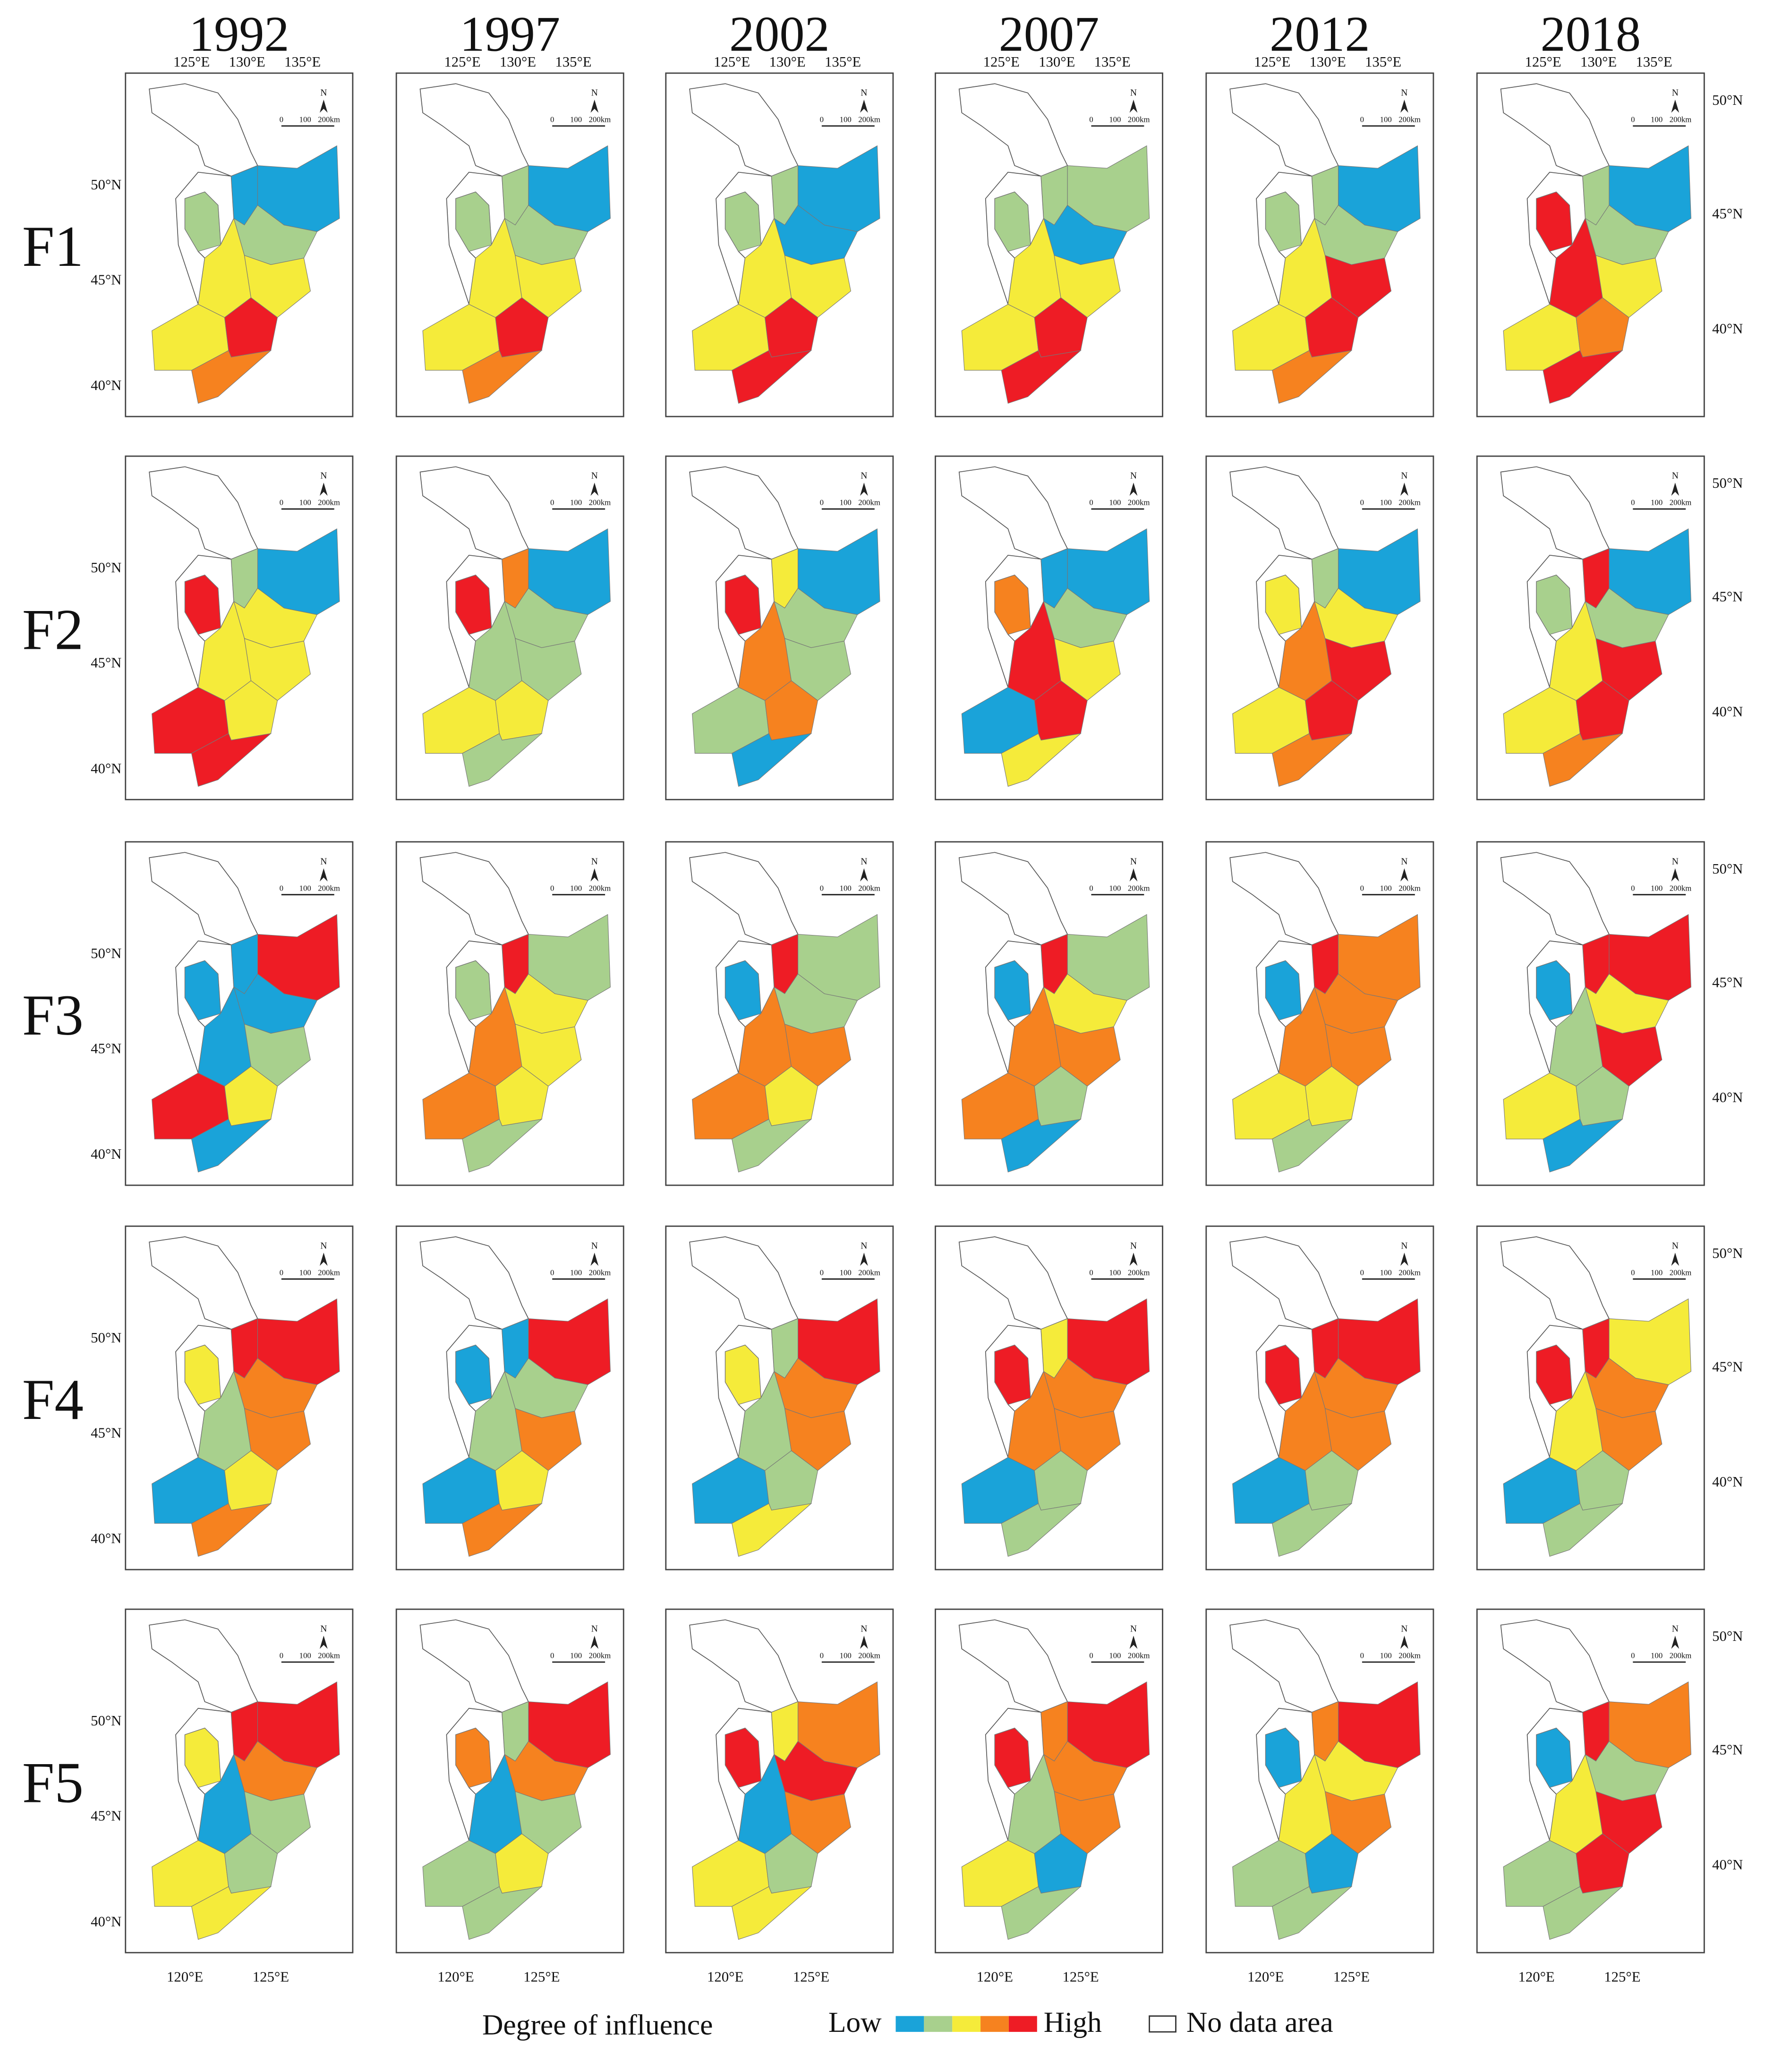 This screenshot has width=1765, height=2072. Describe the element at coordinates (1163, 2024) in the screenshot. I see `no-data-swatch` at that location.